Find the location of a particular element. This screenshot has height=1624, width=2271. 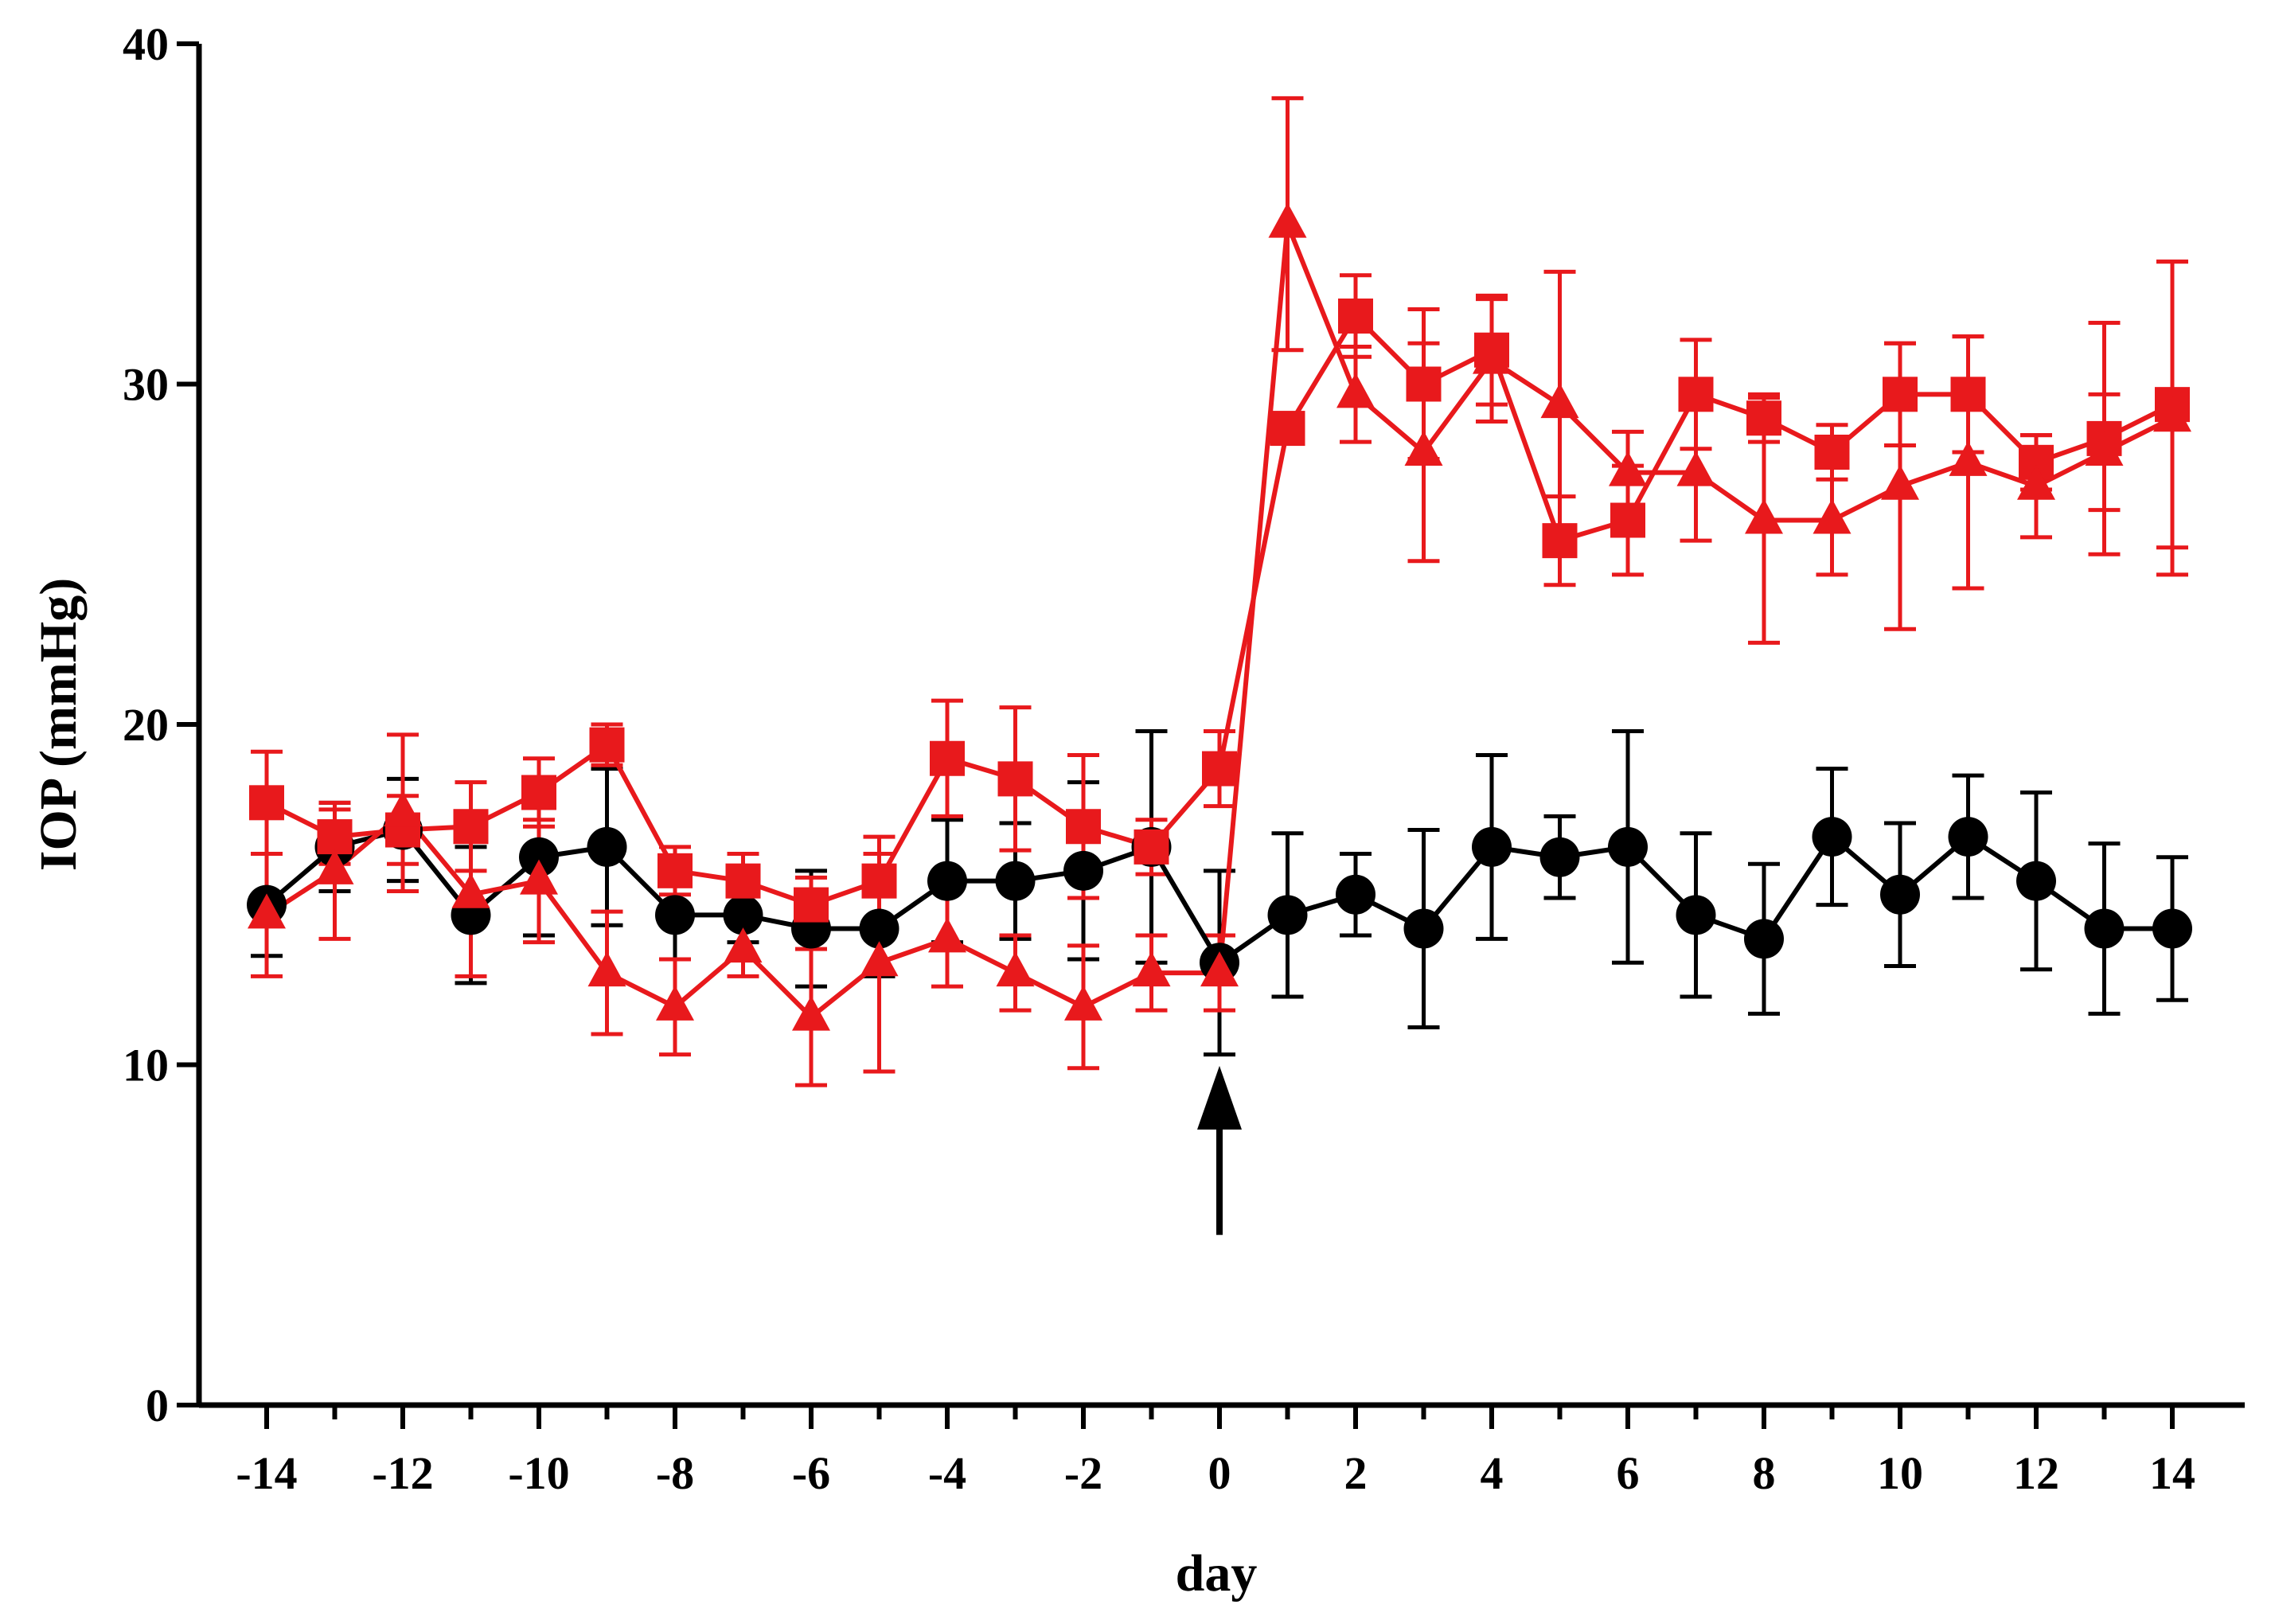

y-tick-label: 0 is located at coordinates (157, 1405).